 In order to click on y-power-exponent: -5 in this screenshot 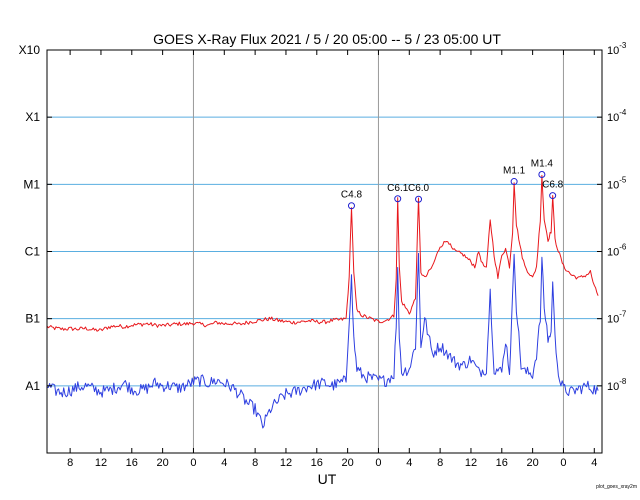, I will do `click(623, 179)`.